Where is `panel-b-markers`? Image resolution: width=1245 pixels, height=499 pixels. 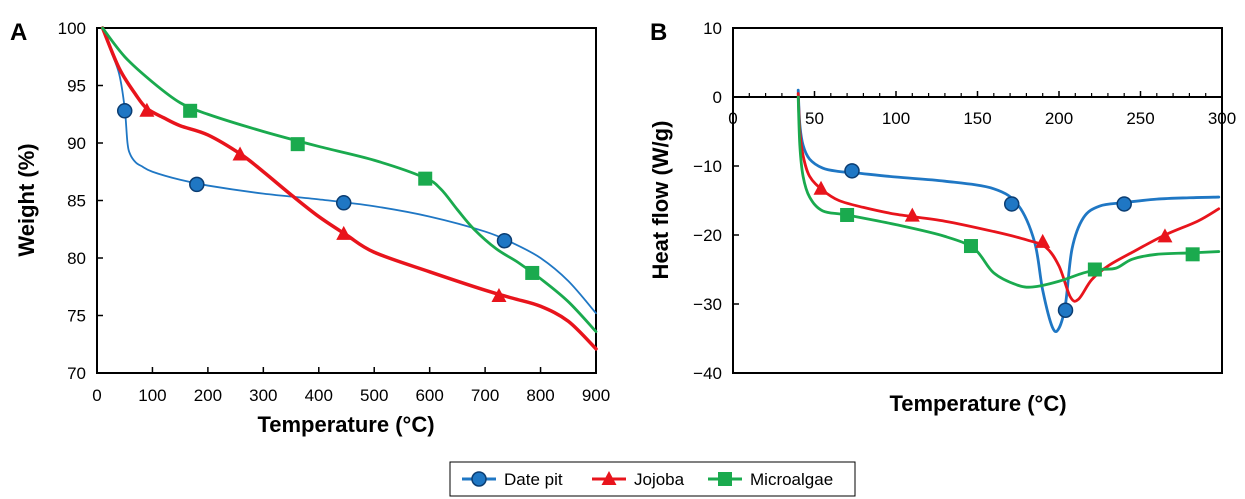
panel-b-markers is located at coordinates (1006, 240).